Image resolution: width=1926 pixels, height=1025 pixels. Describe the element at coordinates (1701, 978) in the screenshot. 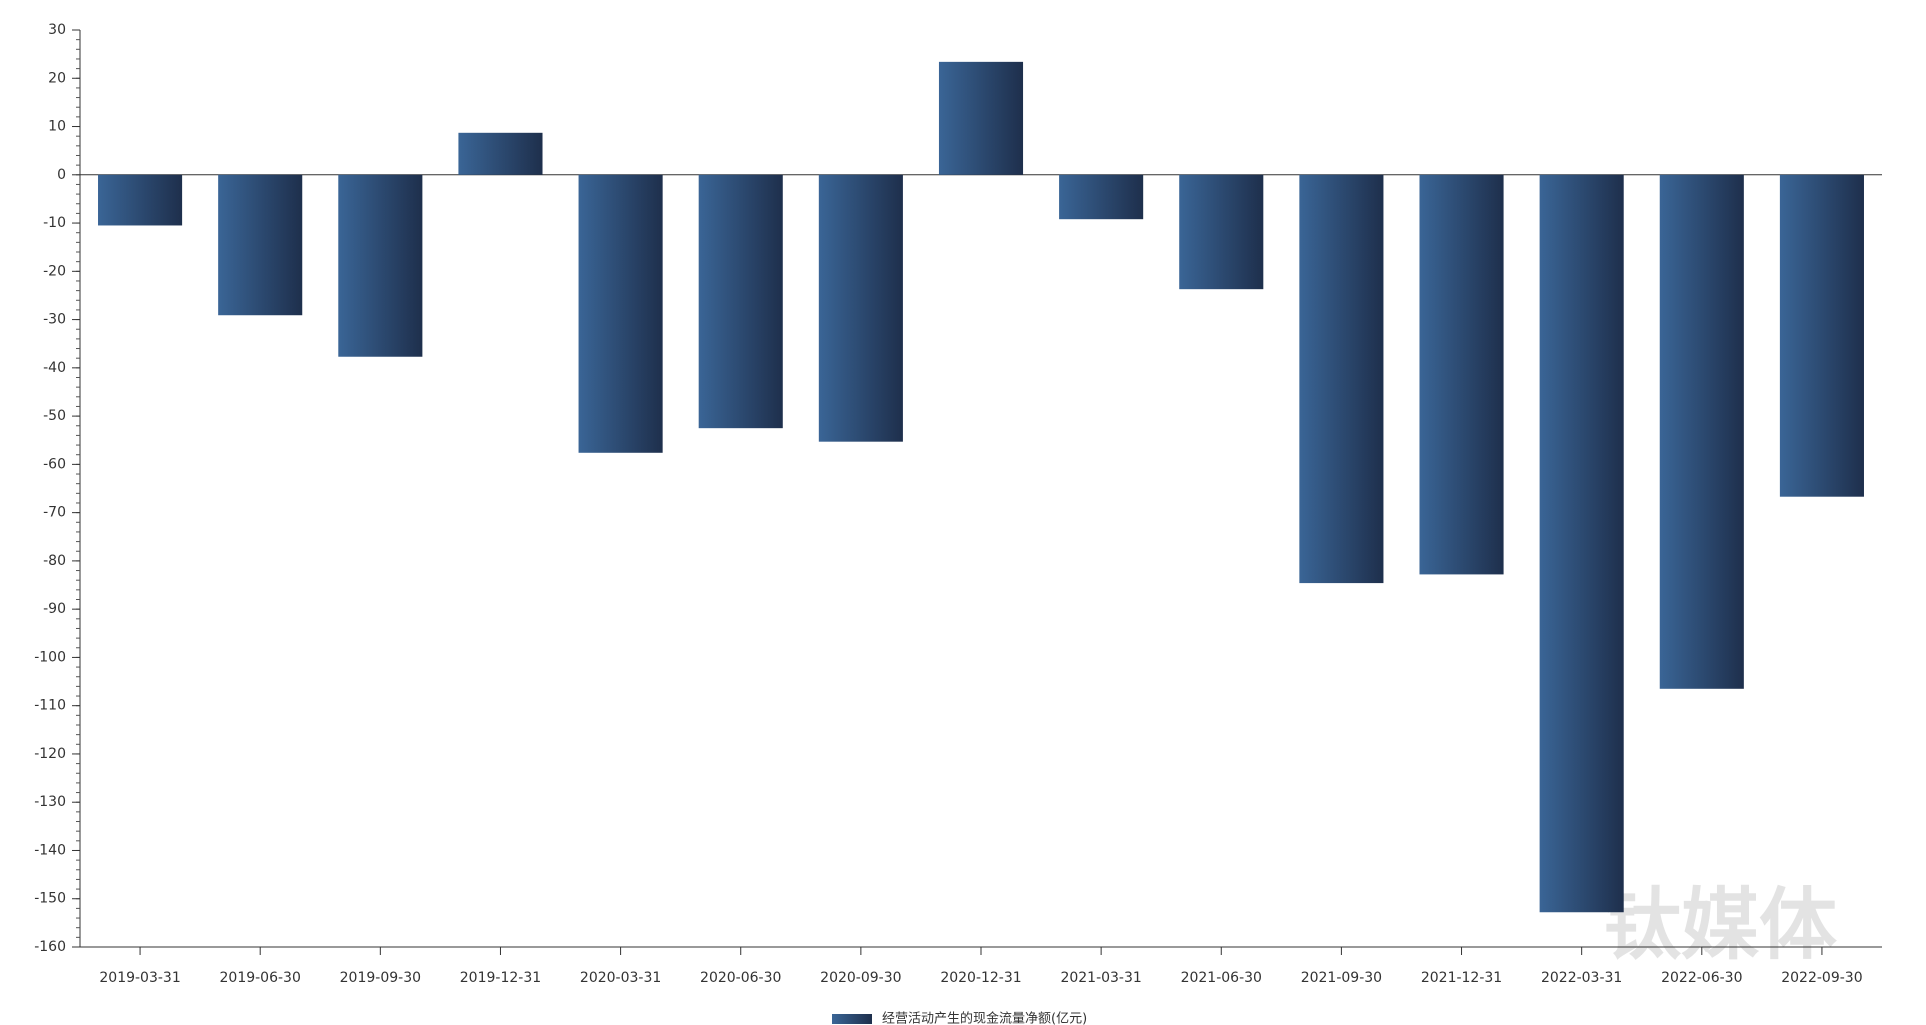

I see `x-tick-label: 2022-06-30` at that location.